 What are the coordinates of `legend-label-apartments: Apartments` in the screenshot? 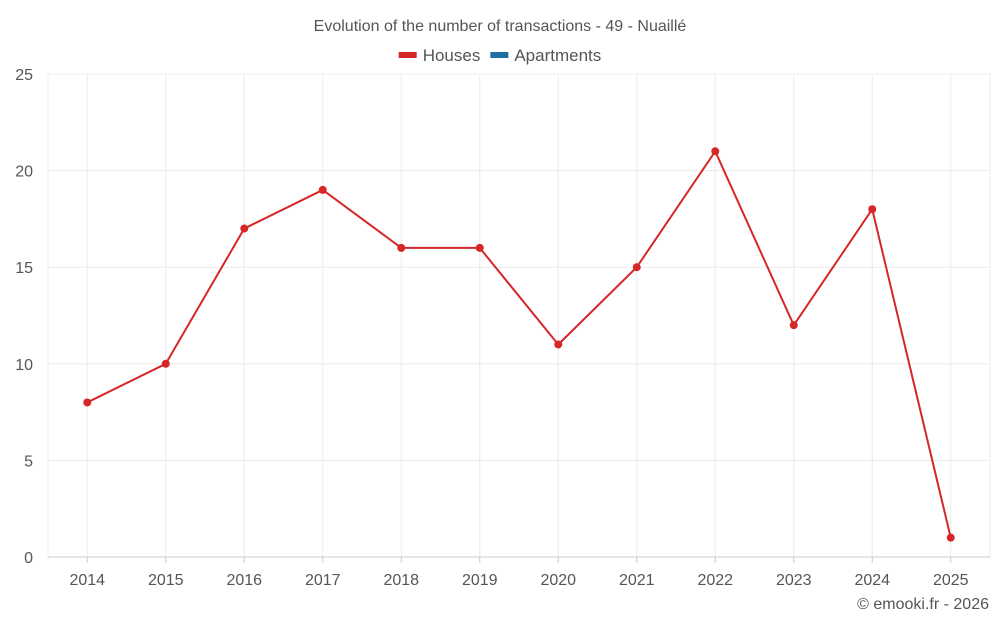 It's located at (557, 55).